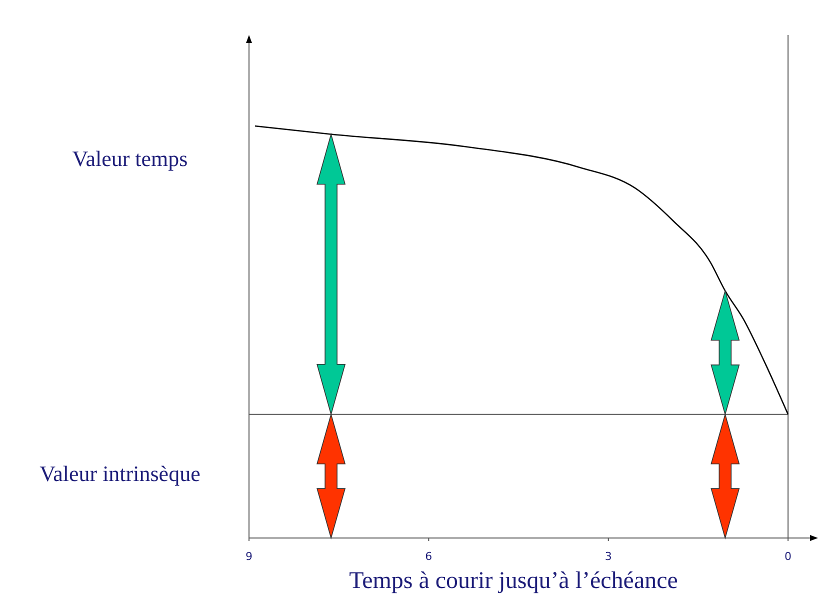 The height and width of the screenshot is (598, 821). I want to click on x-axis-title: Temps à courir jusqu’à l’échéance, so click(513, 581).